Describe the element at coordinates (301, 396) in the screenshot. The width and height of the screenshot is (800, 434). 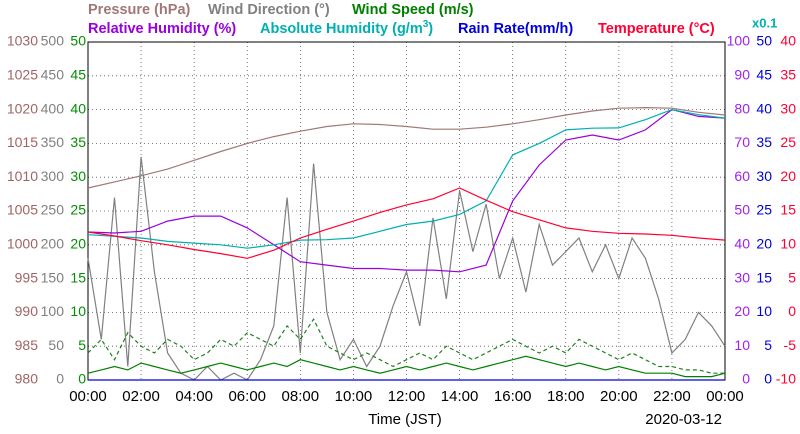
I see `x-tick-label: 08:00` at that location.